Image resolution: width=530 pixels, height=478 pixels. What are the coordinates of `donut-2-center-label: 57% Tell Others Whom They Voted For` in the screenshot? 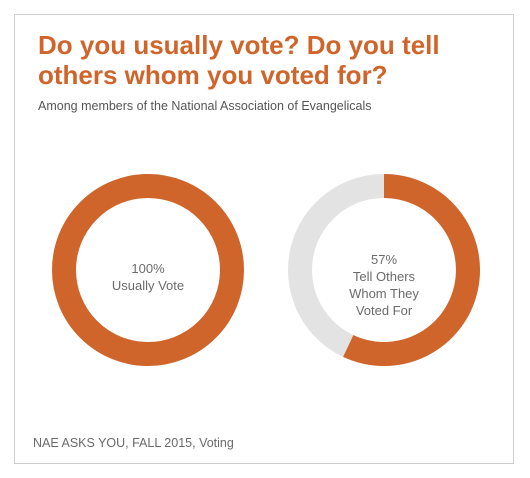 It's located at (384, 285).